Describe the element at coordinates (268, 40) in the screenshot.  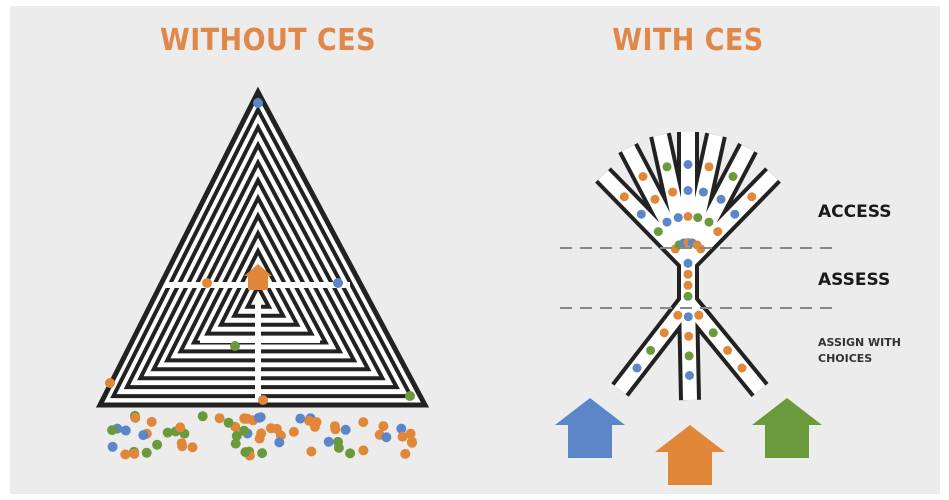
I see `left-title: WITHOUT CES` at that location.